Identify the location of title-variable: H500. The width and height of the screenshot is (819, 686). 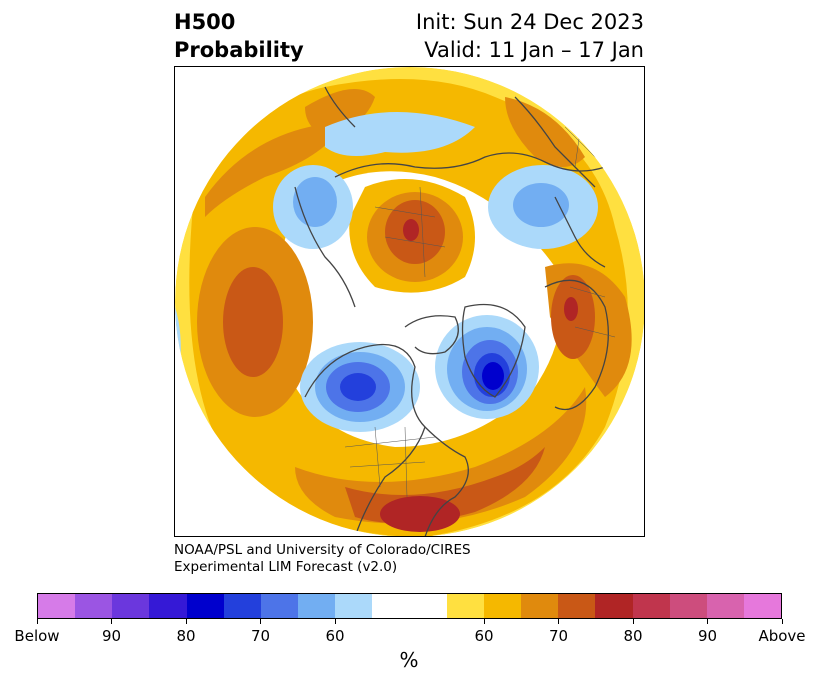
(205, 22).